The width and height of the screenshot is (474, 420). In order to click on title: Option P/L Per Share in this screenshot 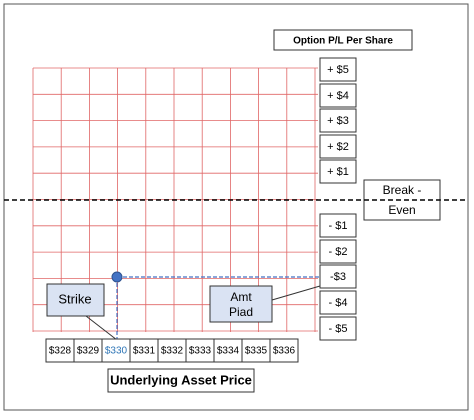, I will do `click(343, 41)`.